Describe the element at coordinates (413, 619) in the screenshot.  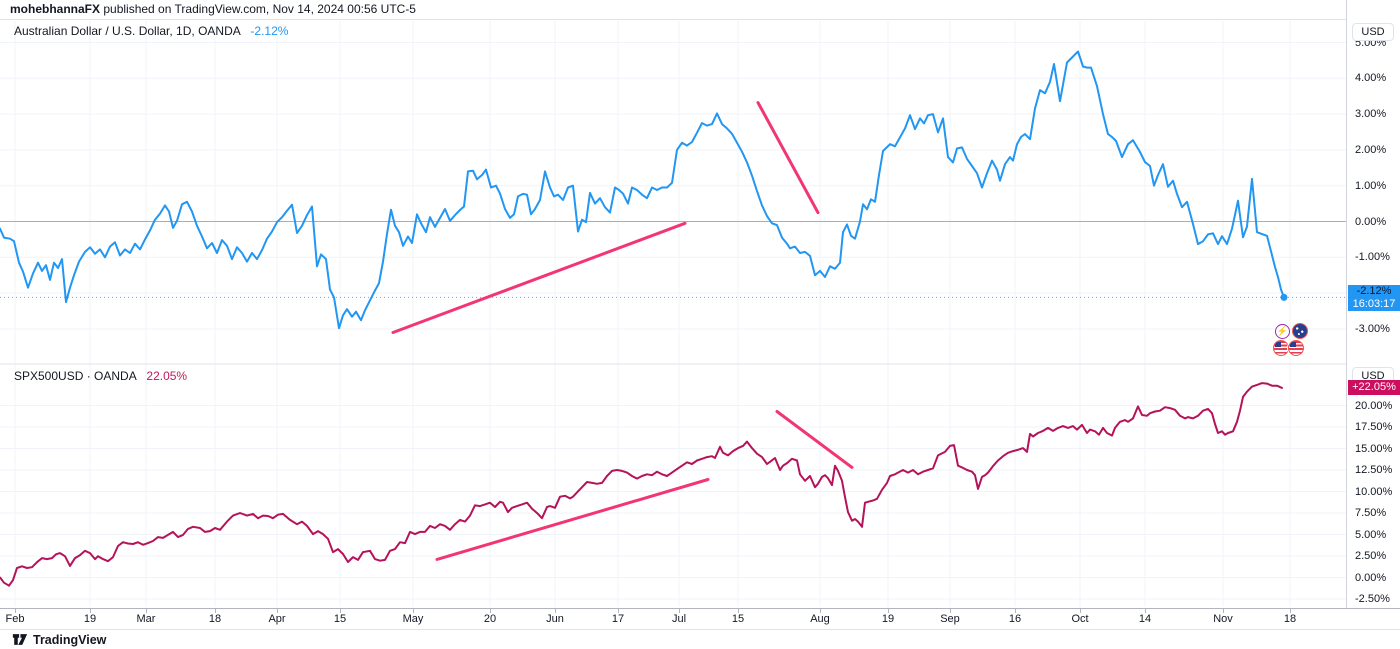
I see `time-tick-label: May` at that location.